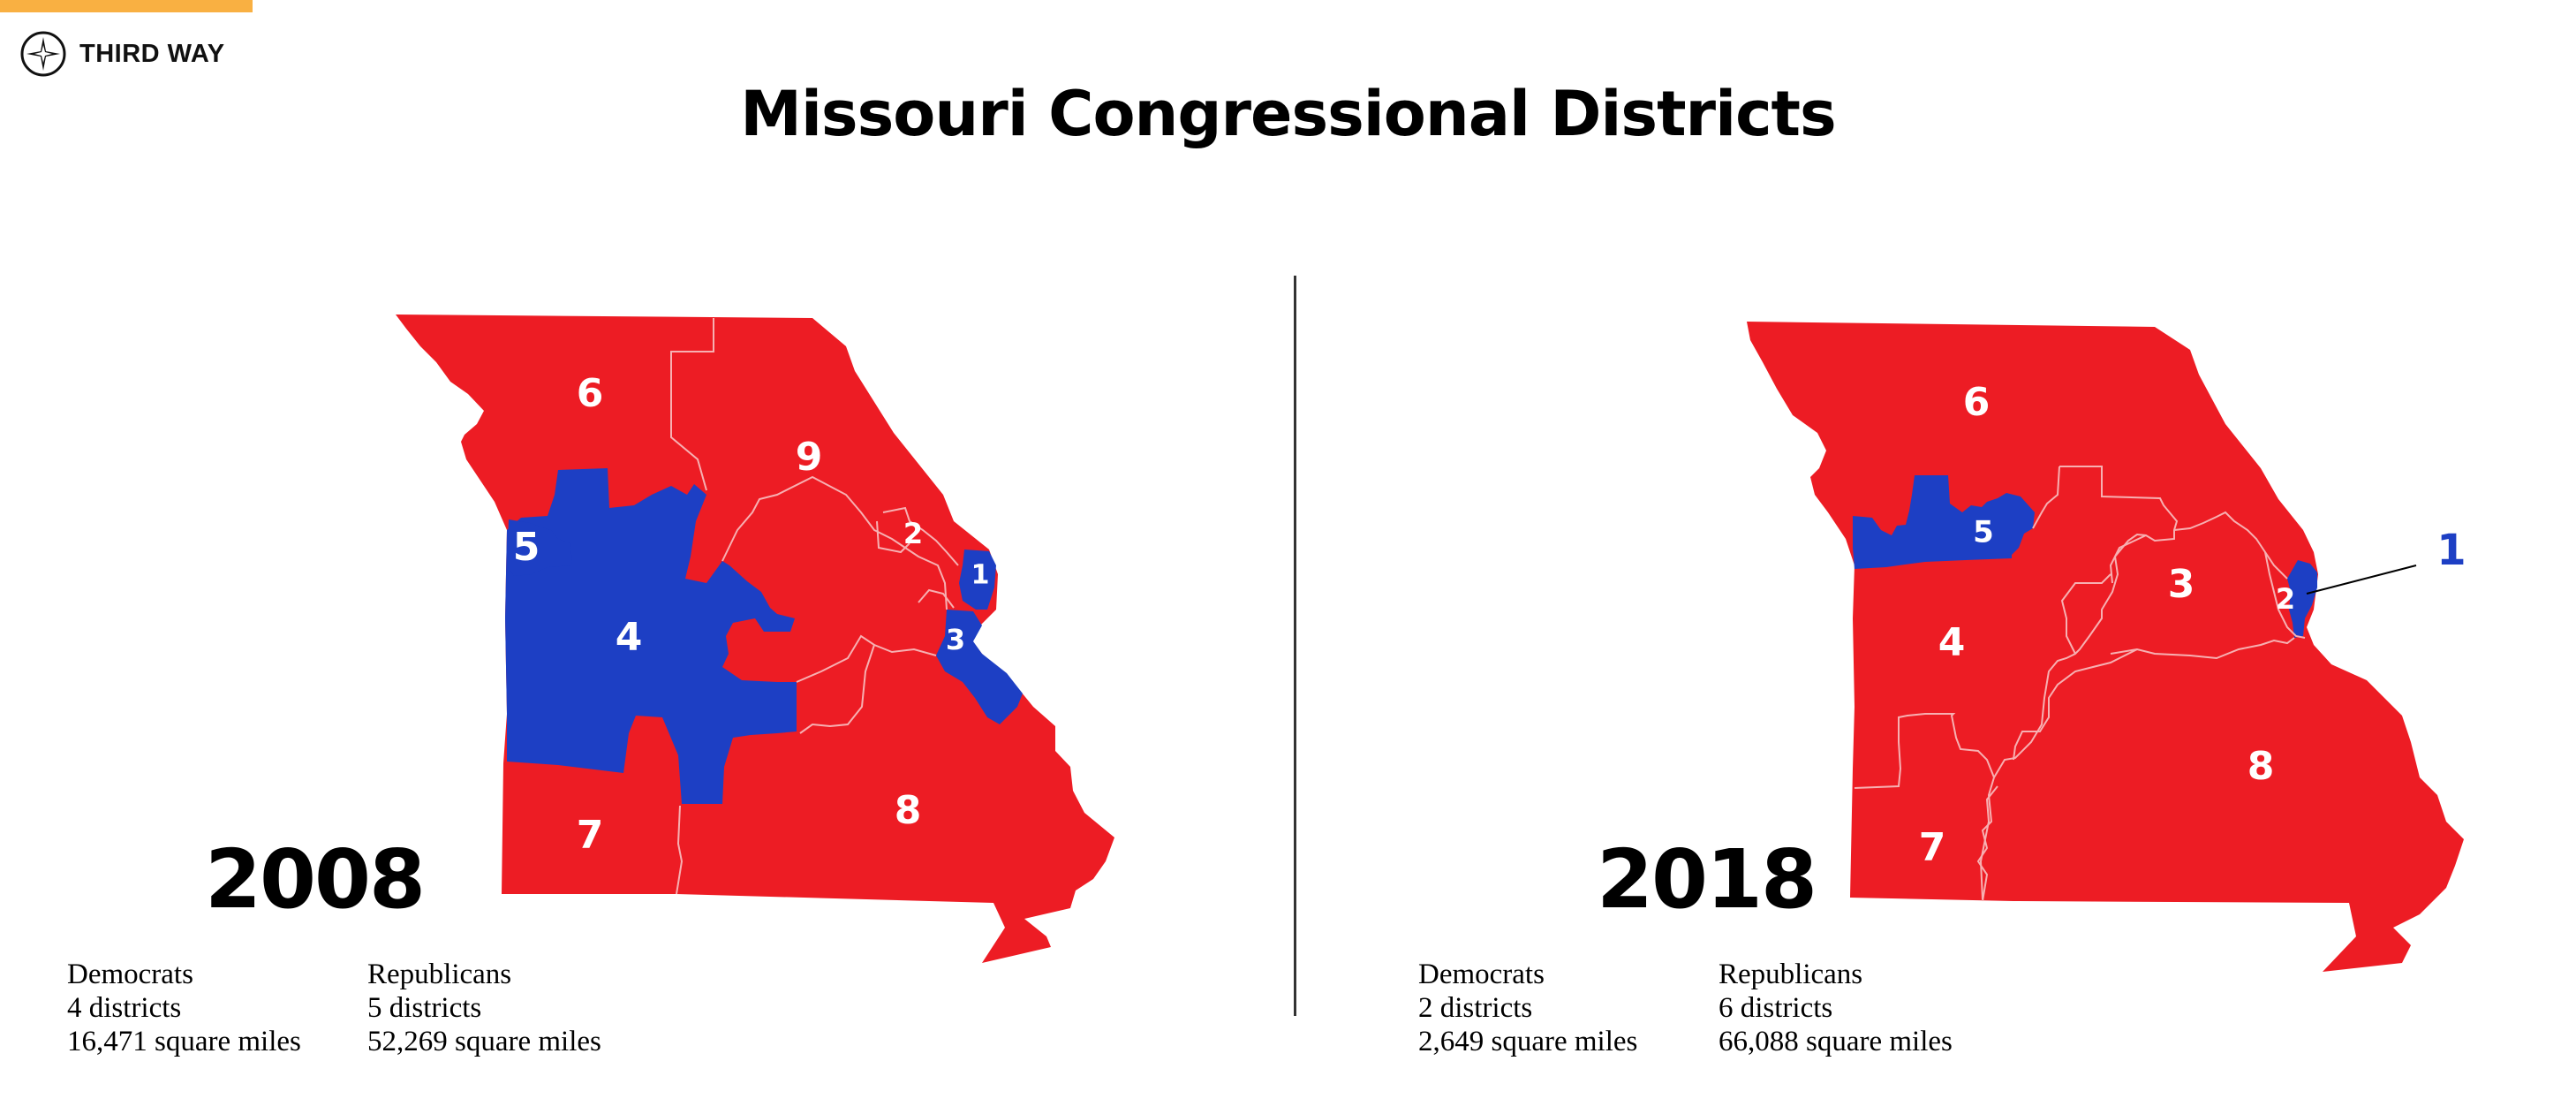 This screenshot has width=2576, height=1114. I want to click on stats-area: 52,269 square miles, so click(484, 1041).